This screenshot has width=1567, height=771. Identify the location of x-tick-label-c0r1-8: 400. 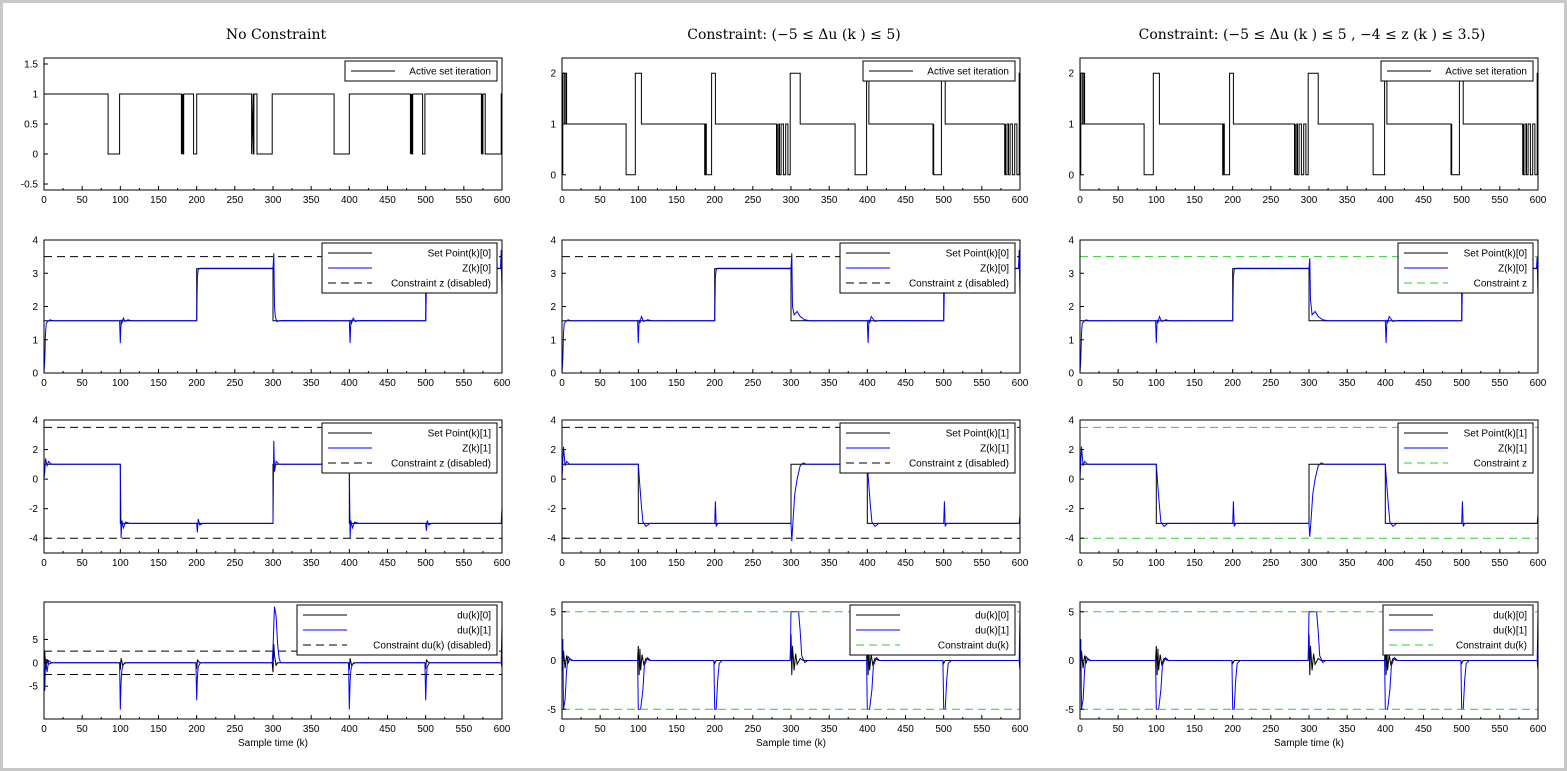
(349, 383).